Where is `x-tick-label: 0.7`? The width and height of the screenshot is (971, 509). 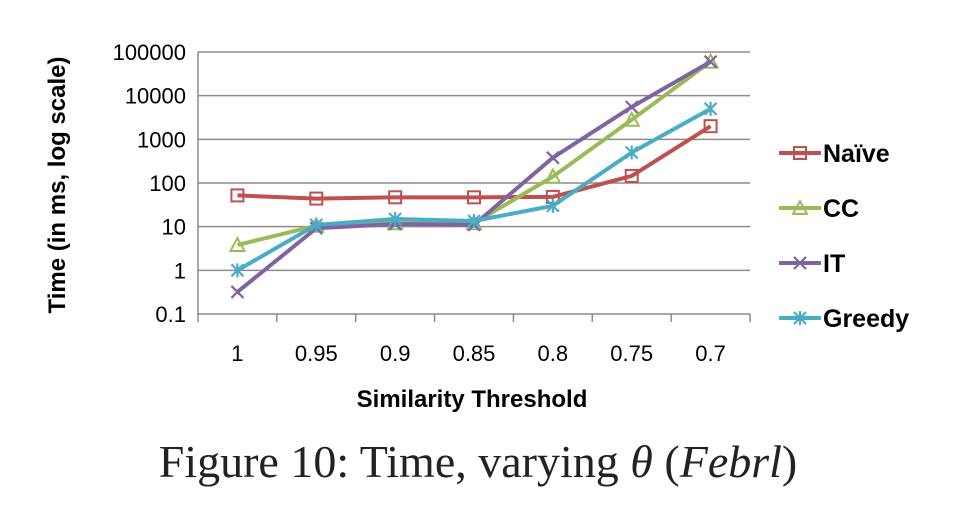
x-tick-label: 0.7 is located at coordinates (710, 353).